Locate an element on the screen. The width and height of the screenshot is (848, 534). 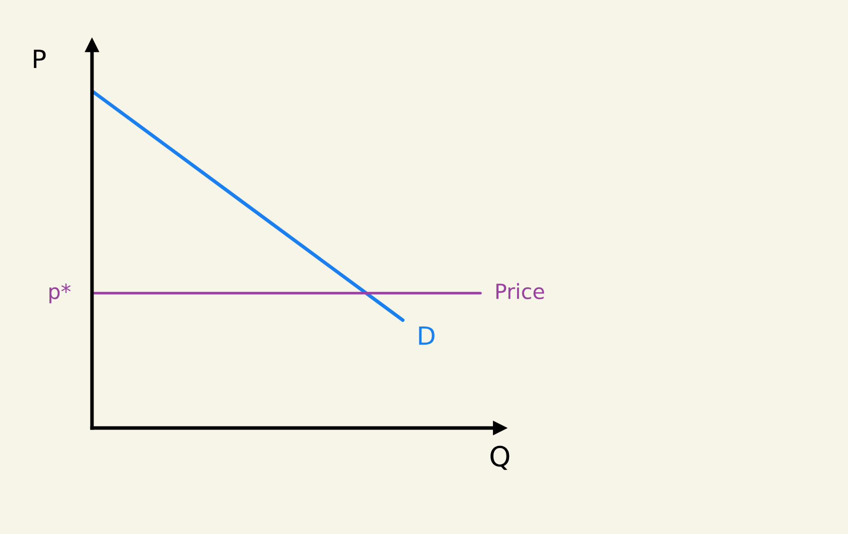
y-axis-title: P is located at coordinates (40, 59).